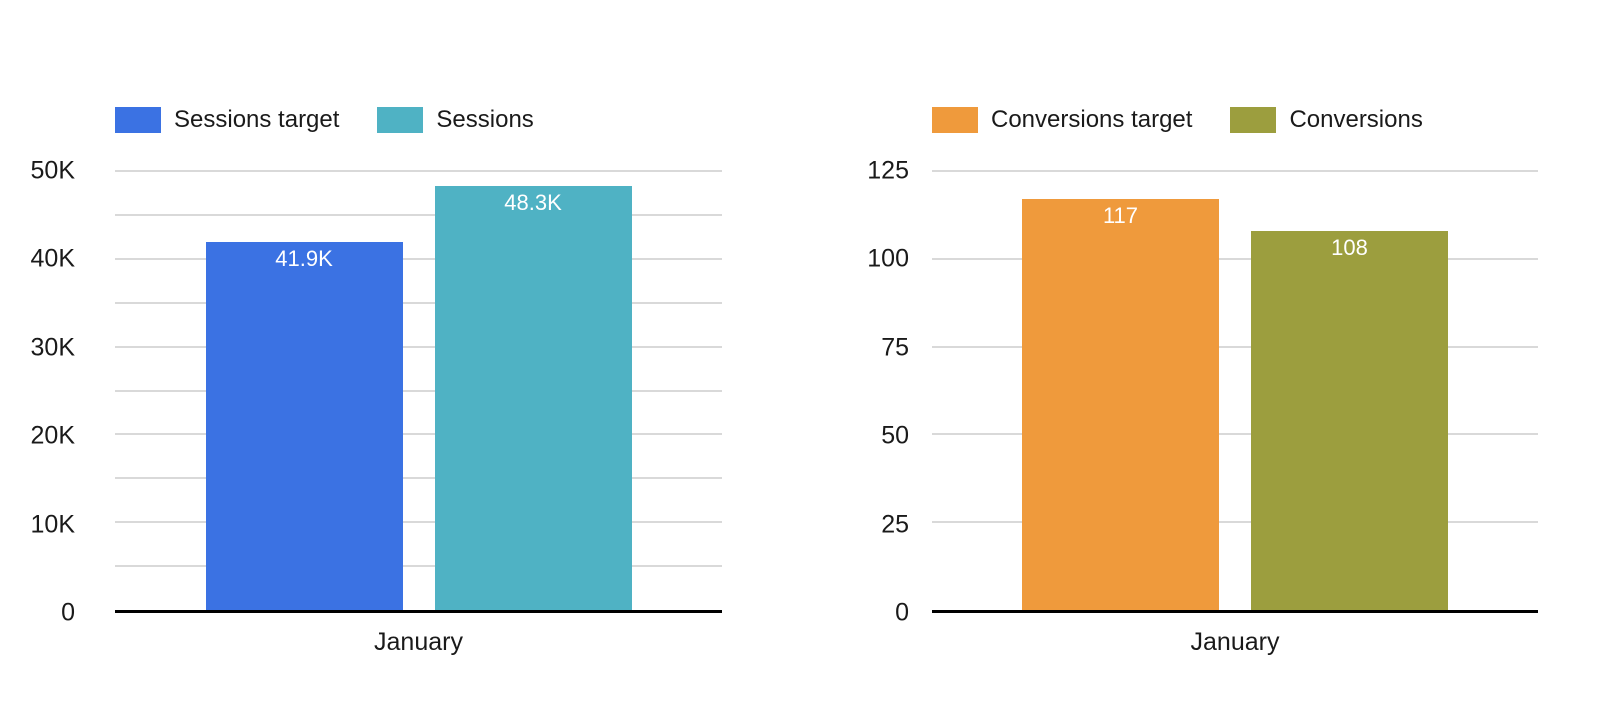 This screenshot has width=1608, height=706. What do you see at coordinates (257, 119) in the screenshot?
I see `legend-label: Sessions target` at bounding box center [257, 119].